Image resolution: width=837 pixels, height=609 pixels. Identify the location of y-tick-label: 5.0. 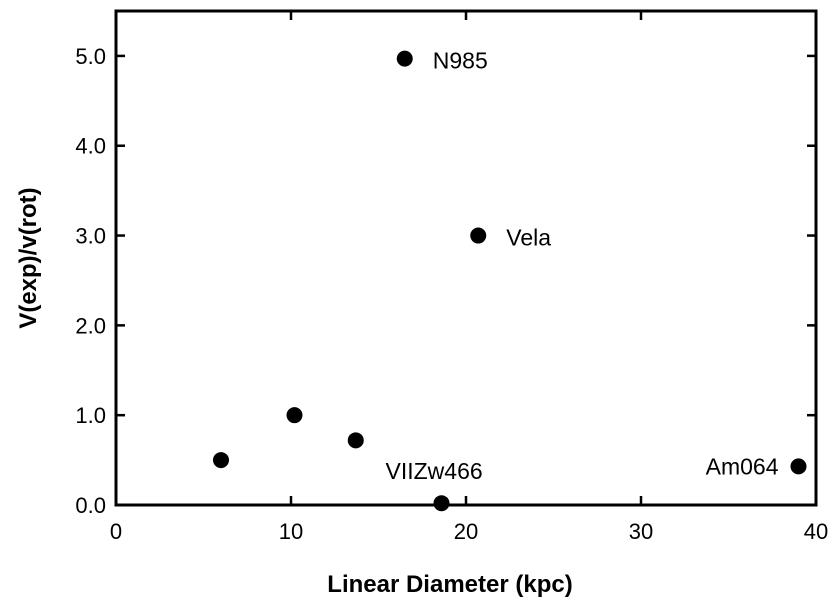
(90, 56).